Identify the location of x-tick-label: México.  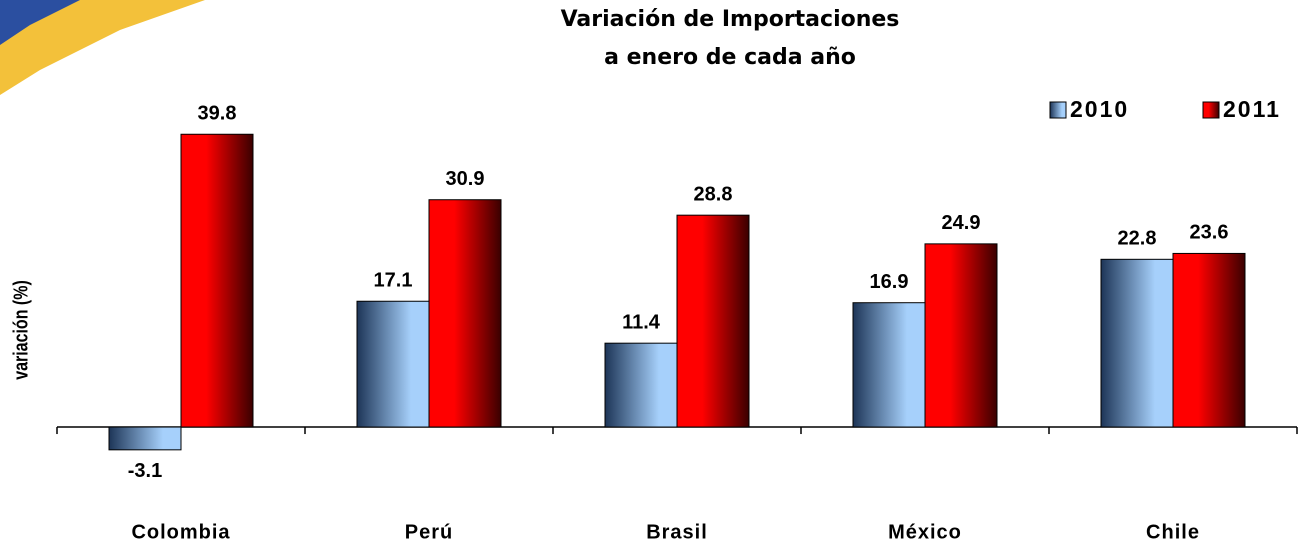
(925, 532).